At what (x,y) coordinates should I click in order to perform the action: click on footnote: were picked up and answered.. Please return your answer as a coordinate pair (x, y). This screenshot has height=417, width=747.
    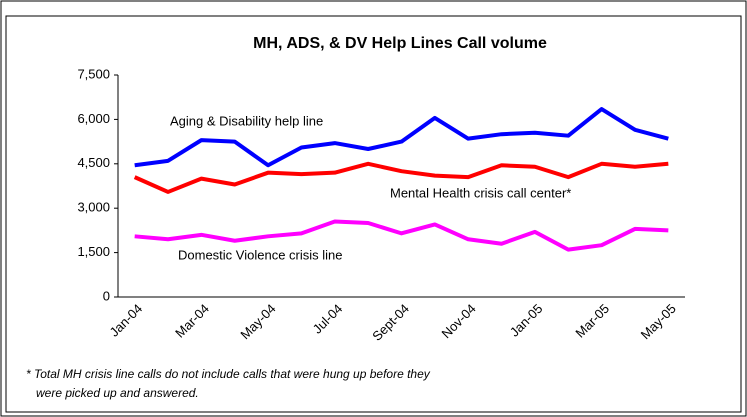
    Looking at the image, I should click on (117, 393).